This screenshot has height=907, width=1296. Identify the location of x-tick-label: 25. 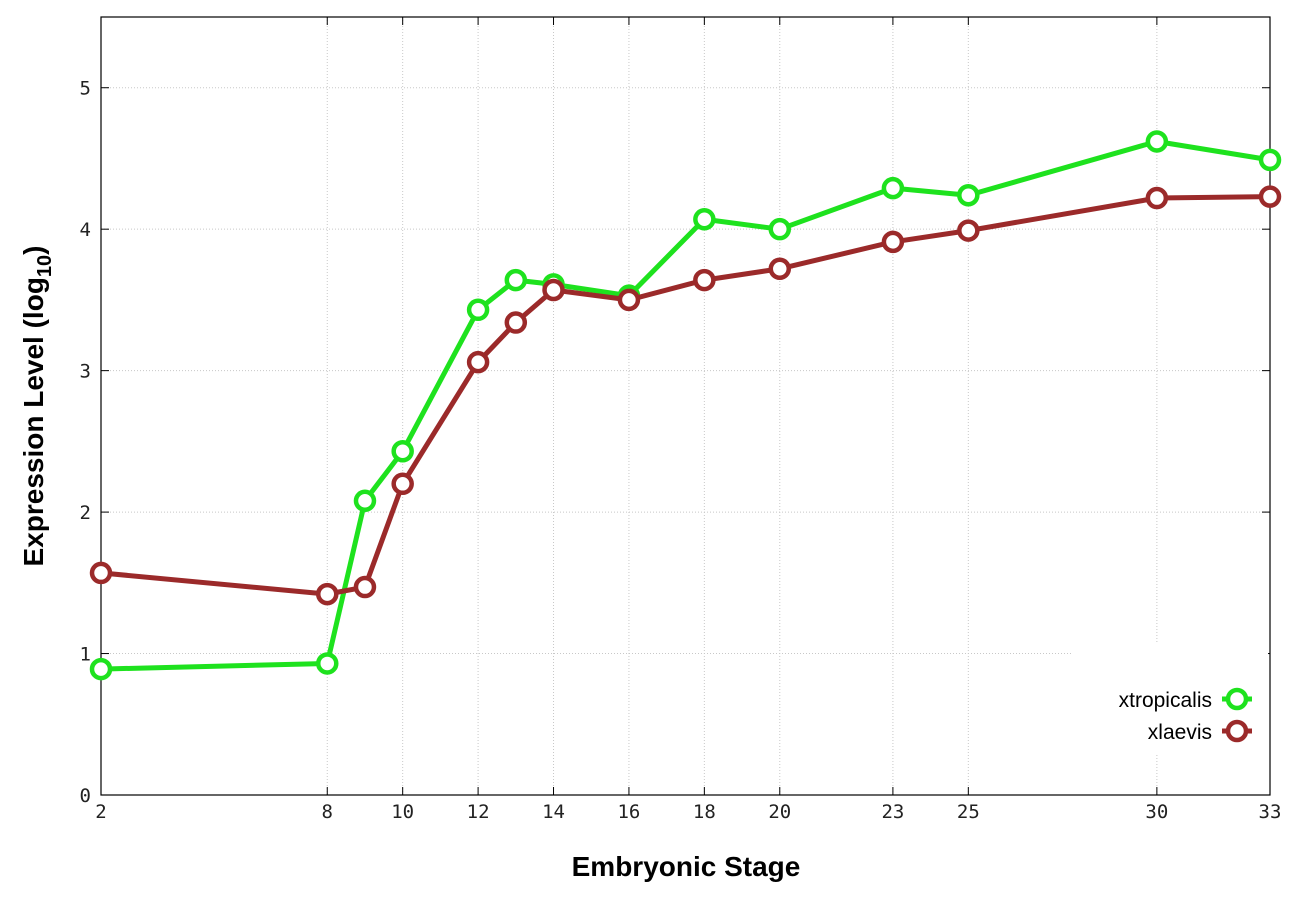
(968, 812).